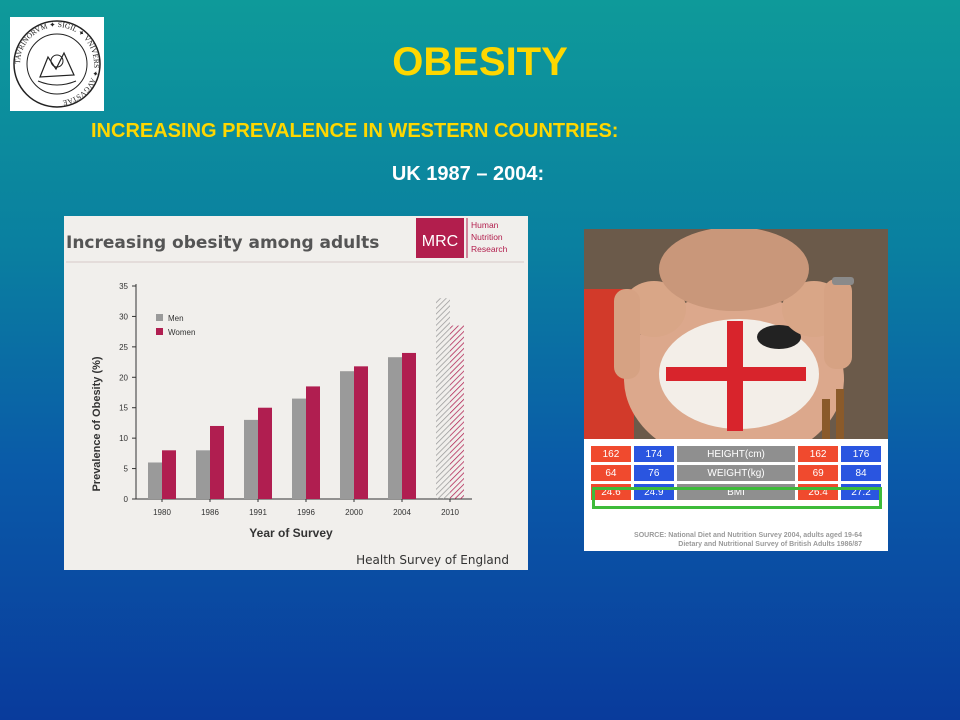  Describe the element at coordinates (480, 62) in the screenshot. I see `slide-title: OBESITY` at that location.